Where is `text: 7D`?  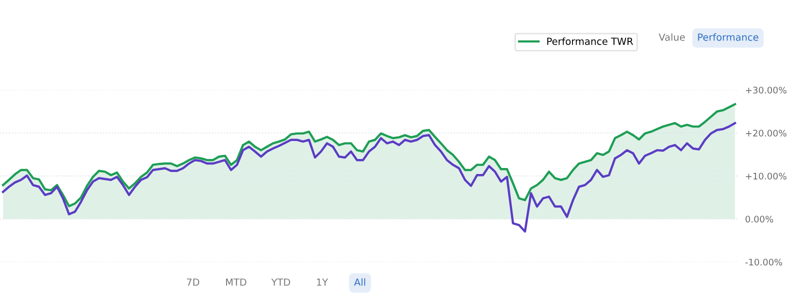 text: 7D is located at coordinates (193, 282).